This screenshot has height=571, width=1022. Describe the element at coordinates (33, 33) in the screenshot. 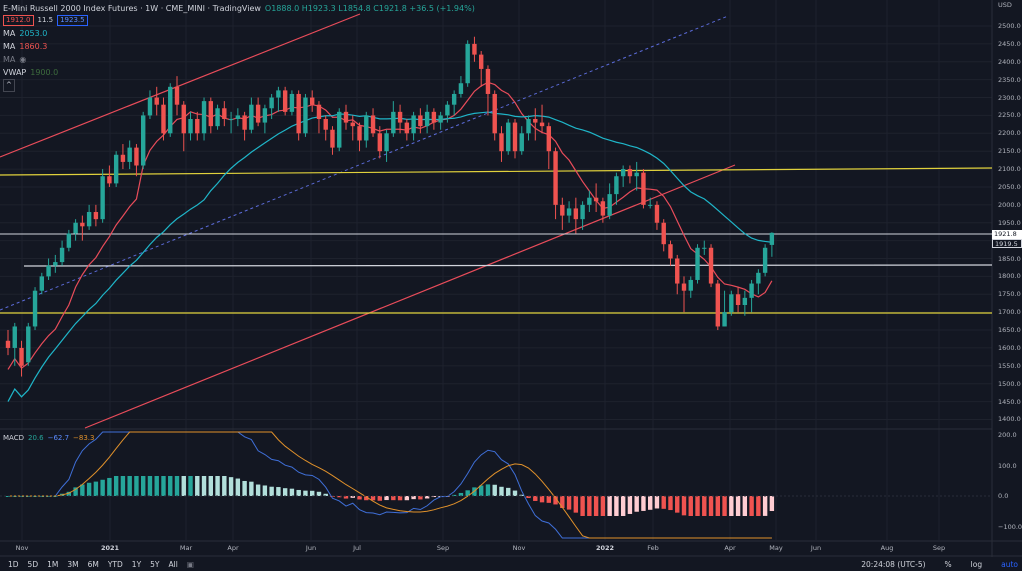

I see `ma1-value: 2053.0` at that location.